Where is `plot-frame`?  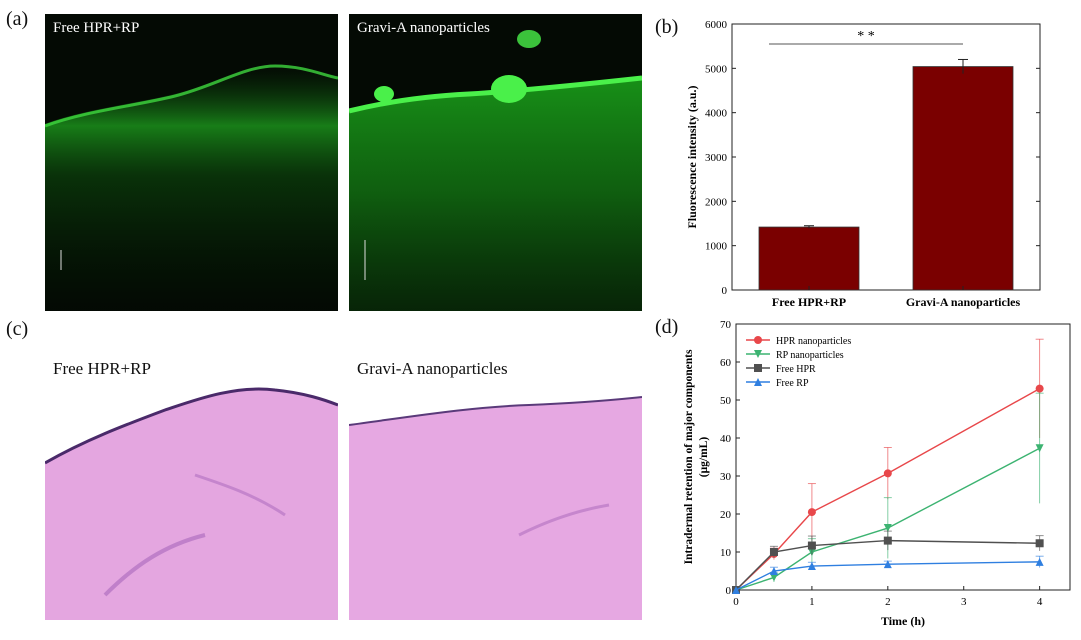
plot-frame is located at coordinates (903, 457).